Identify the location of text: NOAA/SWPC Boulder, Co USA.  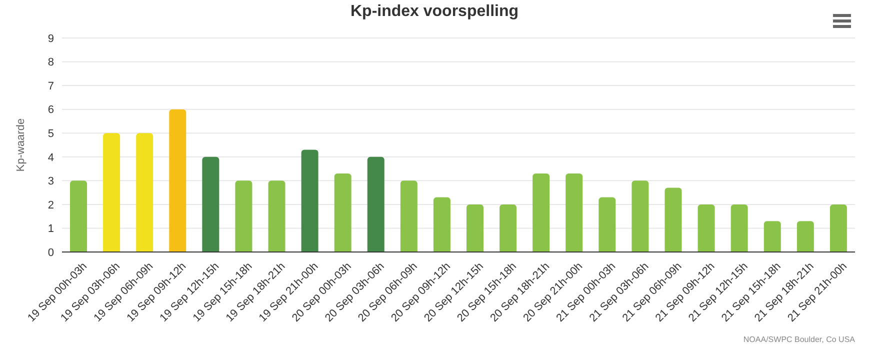
(799, 339).